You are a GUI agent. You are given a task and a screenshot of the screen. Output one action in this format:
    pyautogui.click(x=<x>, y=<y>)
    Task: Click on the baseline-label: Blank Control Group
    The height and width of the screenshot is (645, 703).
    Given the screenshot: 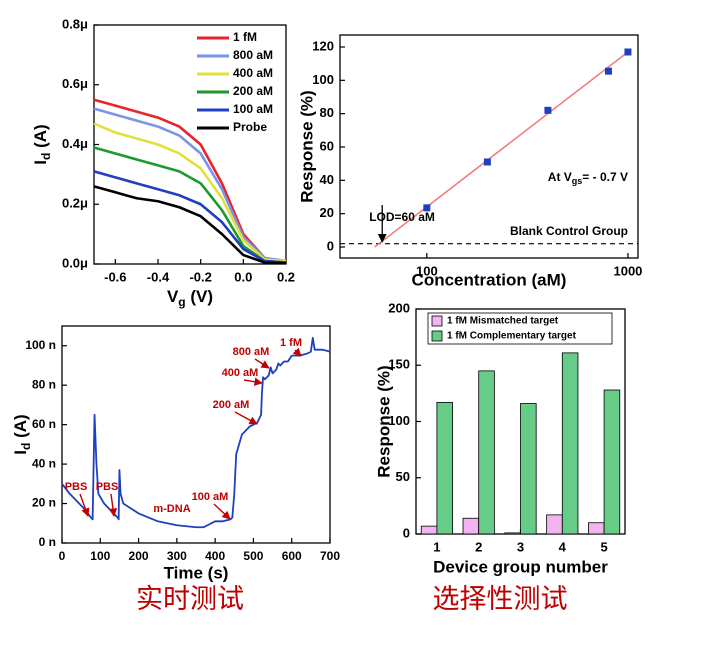 What is the action you would take?
    pyautogui.click(x=569, y=231)
    